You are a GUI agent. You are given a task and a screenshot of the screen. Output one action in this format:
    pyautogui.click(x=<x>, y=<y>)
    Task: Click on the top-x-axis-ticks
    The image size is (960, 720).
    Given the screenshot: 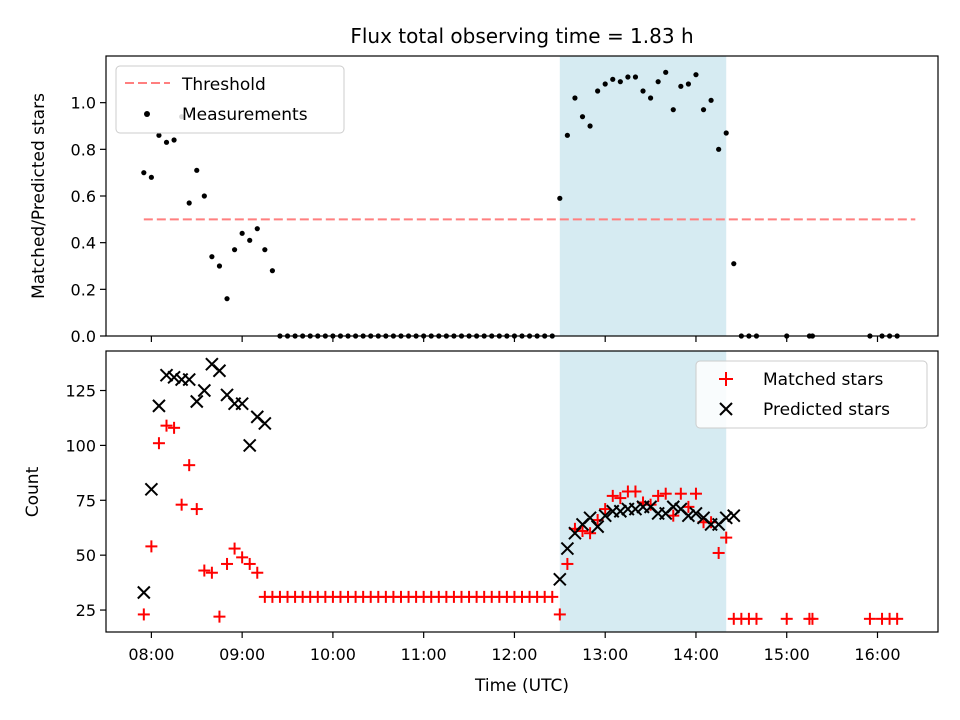 What is the action you would take?
    pyautogui.click(x=514, y=339)
    